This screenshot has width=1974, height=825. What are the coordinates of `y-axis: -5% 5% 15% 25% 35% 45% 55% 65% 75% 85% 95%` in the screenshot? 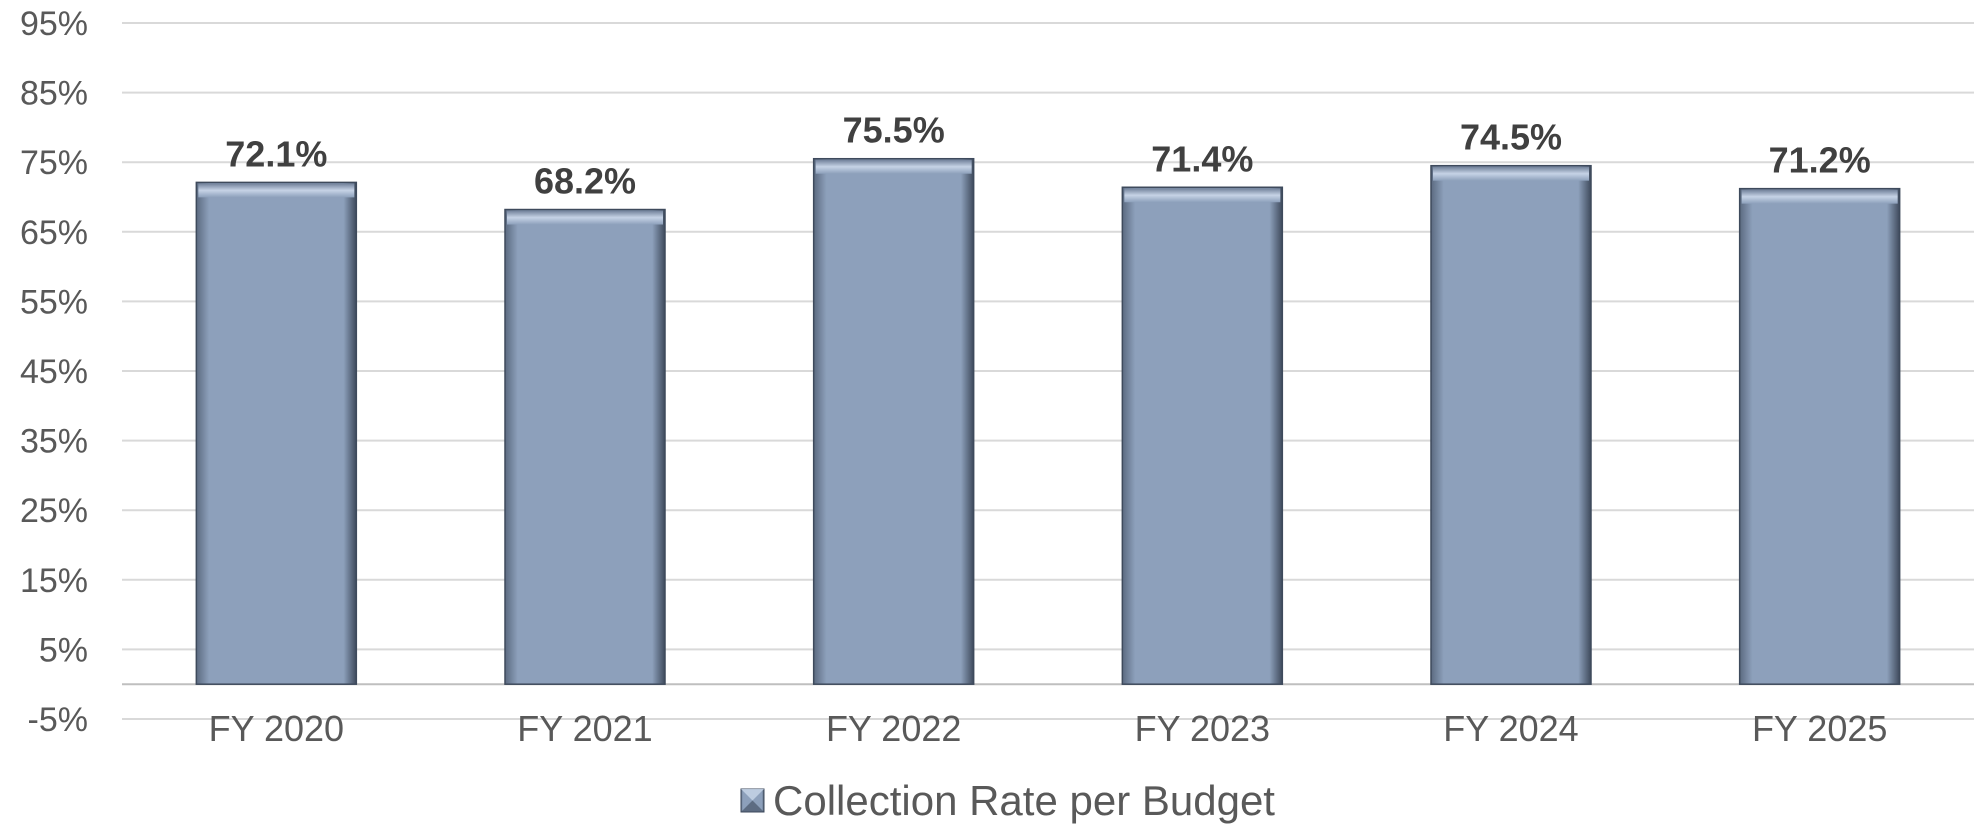 It's located at (54, 372).